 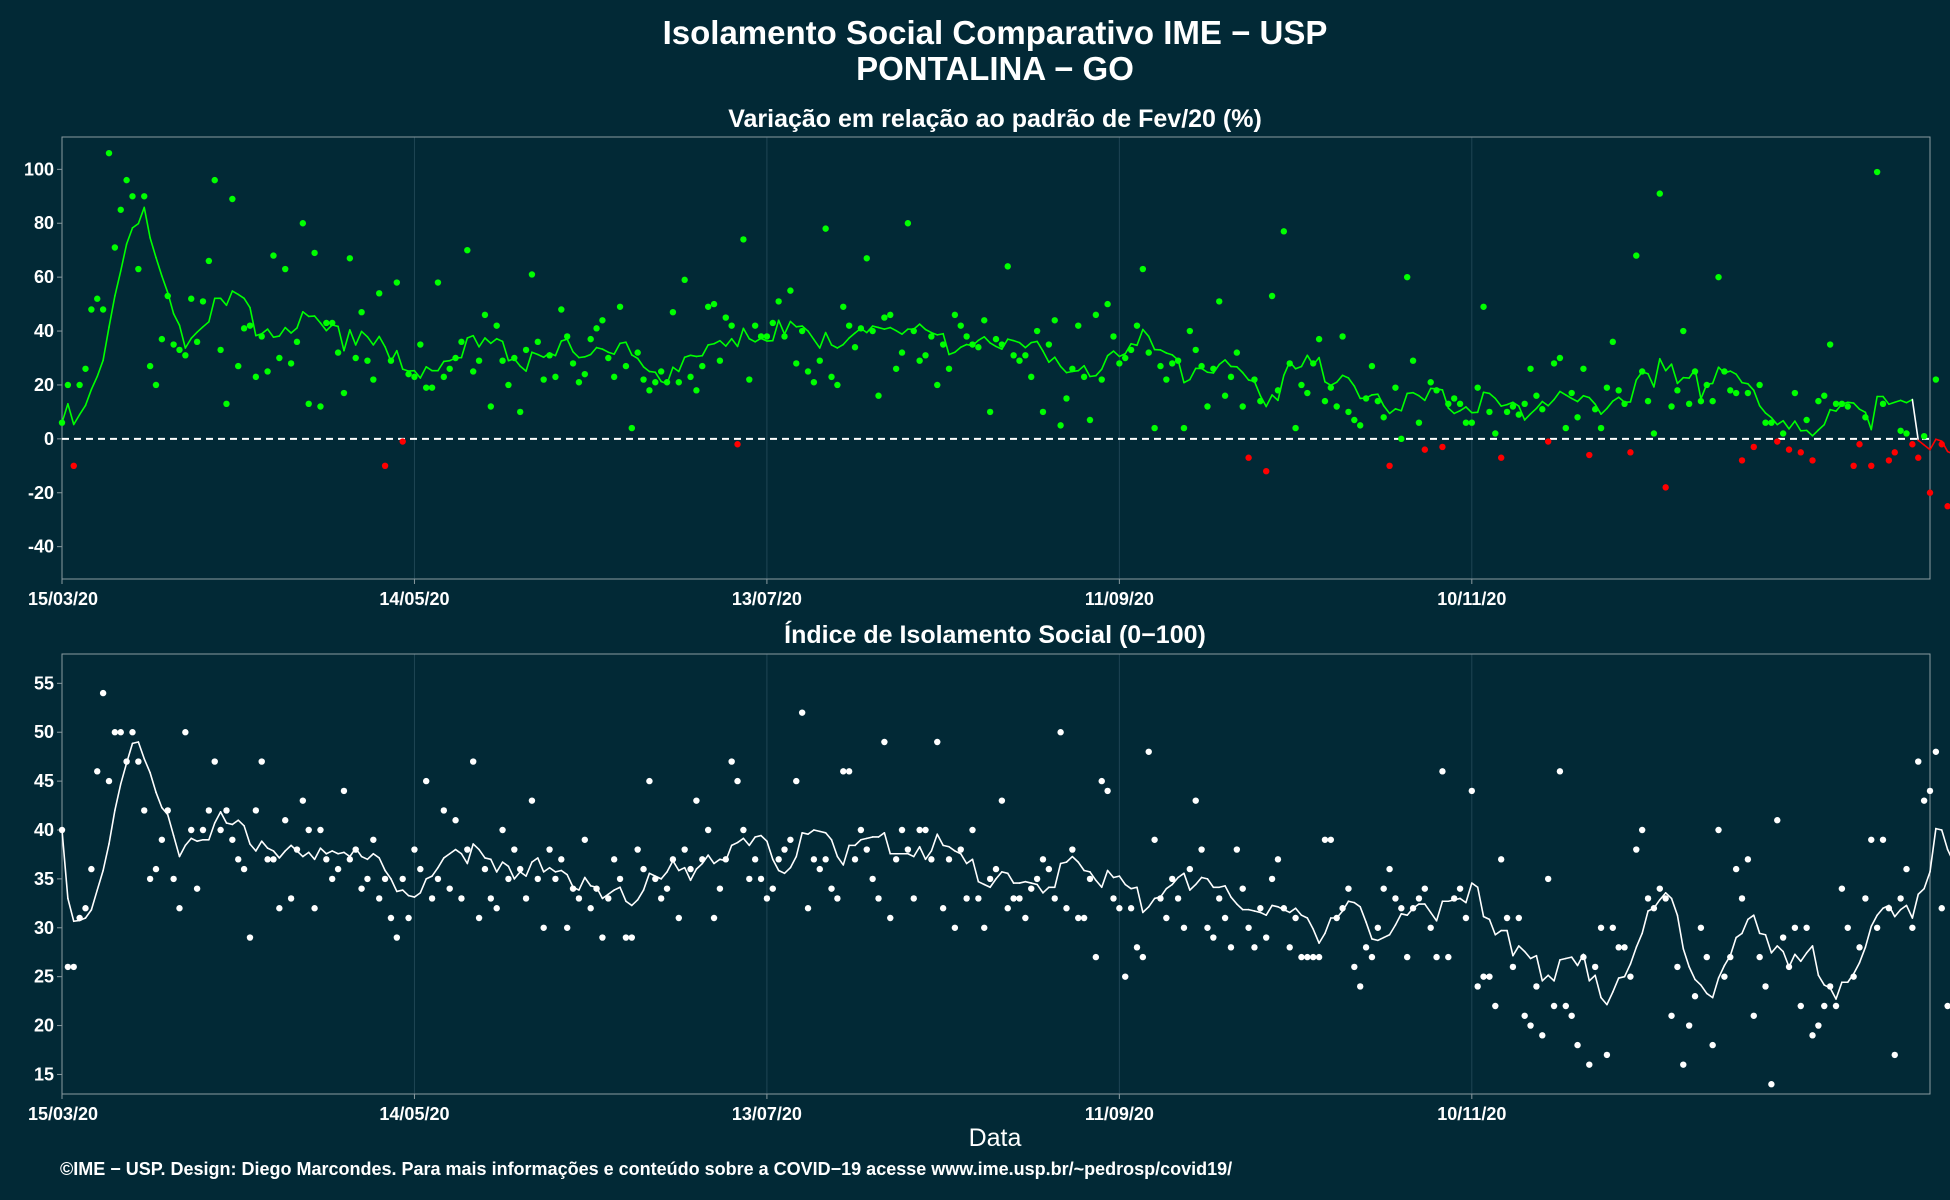 I want to click on x-tick-label: 11/09/20, so click(x=1119, y=599).